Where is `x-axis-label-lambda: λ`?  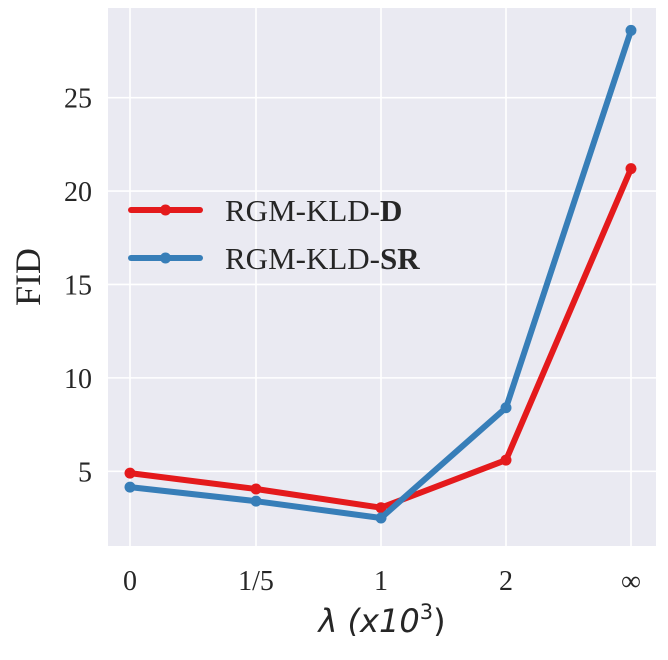 x-axis-label-lambda: λ is located at coordinates (326, 621).